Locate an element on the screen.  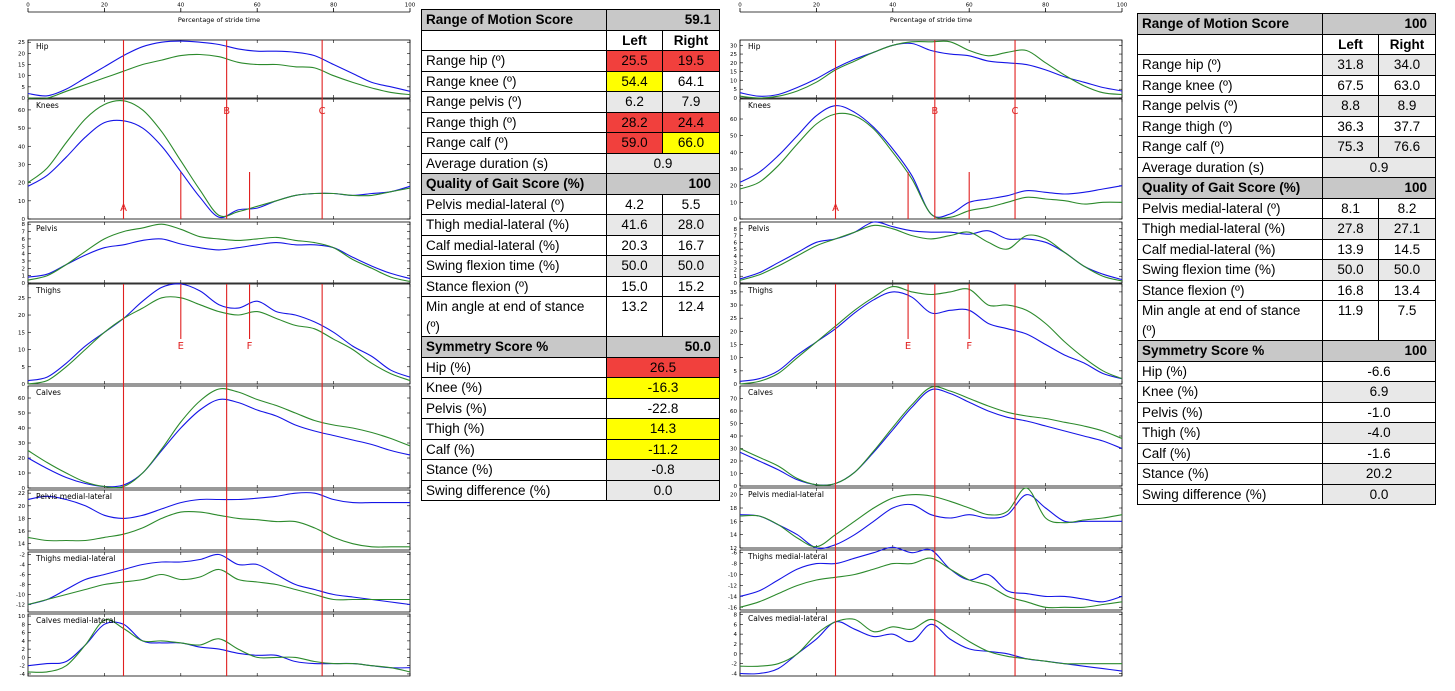
value-right: 8.9 is located at coordinates (1407, 106).